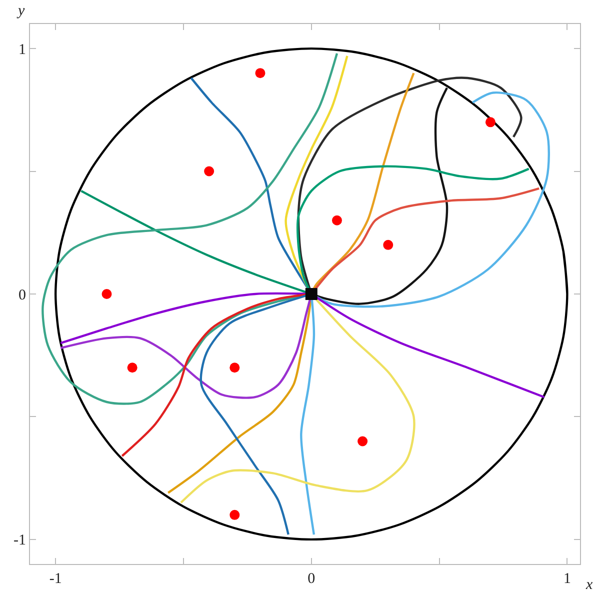  What do you see at coordinates (20, 11) in the screenshot?
I see `y-axis-title: y` at bounding box center [20, 11].